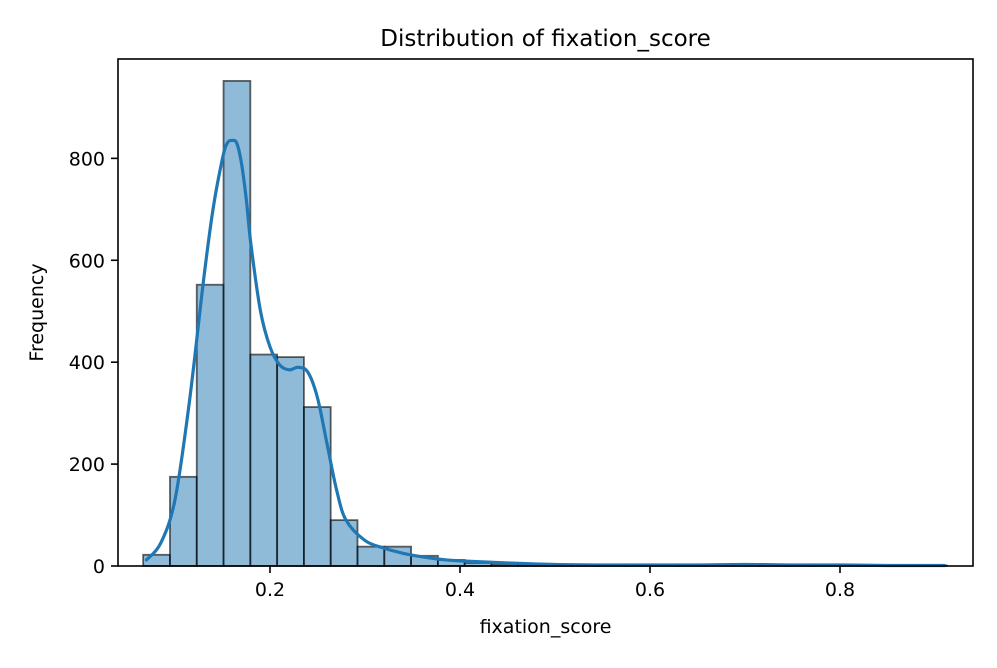 The height and width of the screenshot is (668, 997). Describe the element at coordinates (555, 583) in the screenshot. I see `x-axis-ticks: 0.2 0.4 0.6 0.8` at that location.